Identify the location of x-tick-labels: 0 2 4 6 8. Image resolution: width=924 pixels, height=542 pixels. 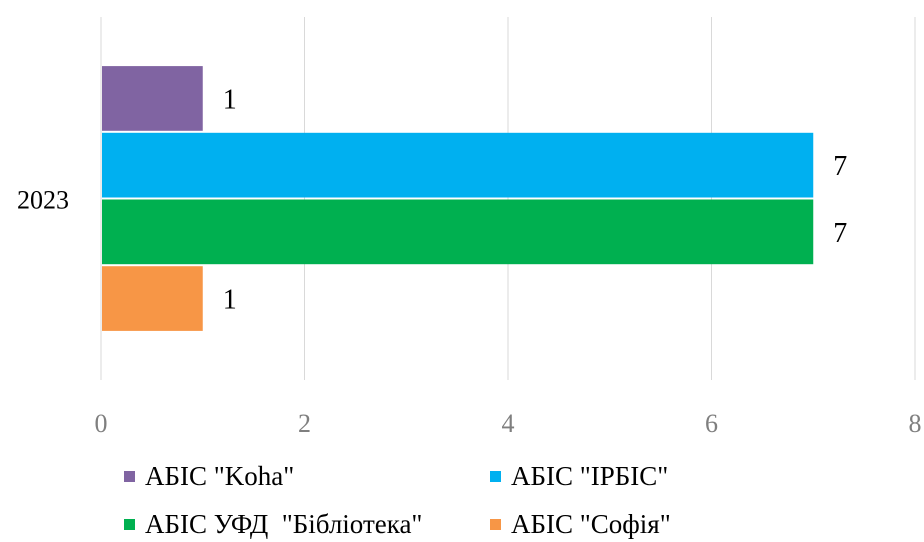
(508, 423).